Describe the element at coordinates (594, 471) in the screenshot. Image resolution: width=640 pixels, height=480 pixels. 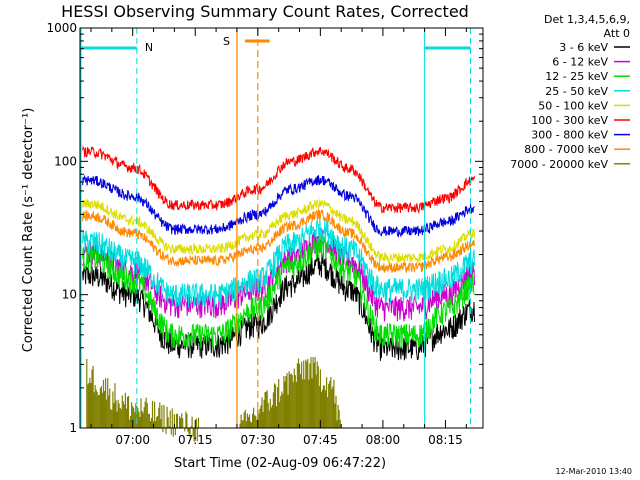
I see `footer-date: 12-Mar-2010 13:40` at that location.